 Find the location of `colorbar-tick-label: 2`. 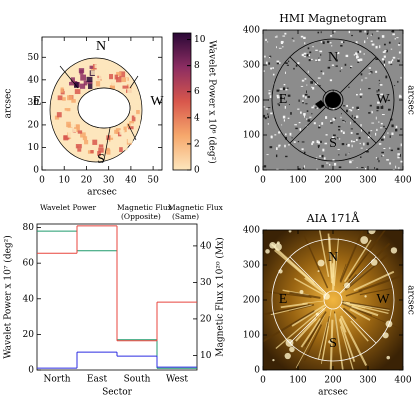

colorbar-tick-label: 2 is located at coordinates (197, 144).